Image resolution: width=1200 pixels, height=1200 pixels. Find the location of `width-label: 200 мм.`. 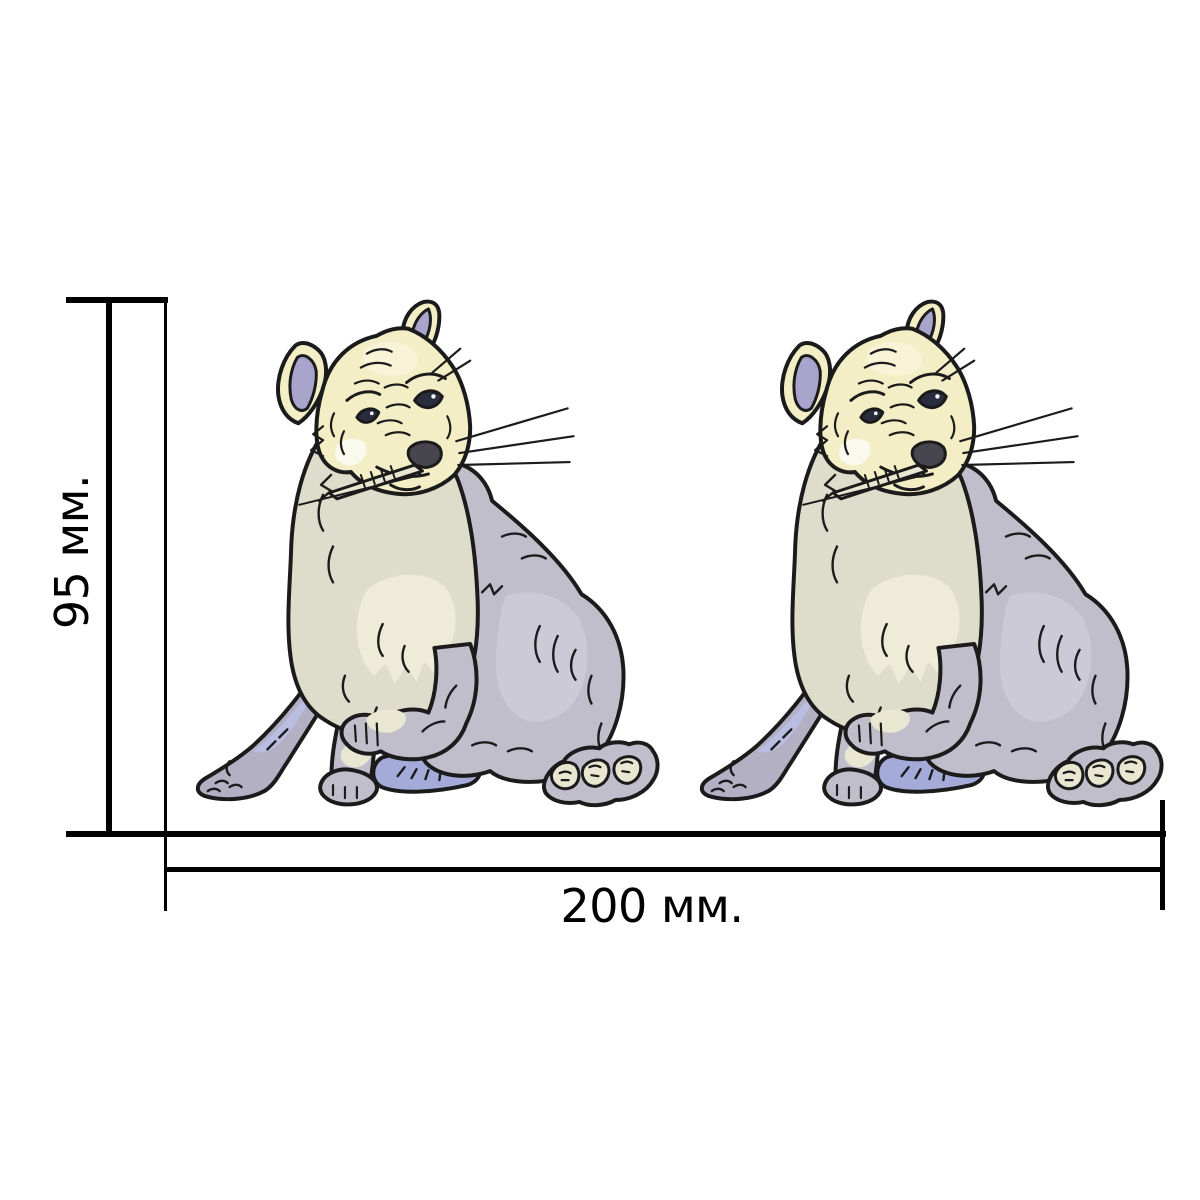

width-label: 200 мм. is located at coordinates (652, 906).